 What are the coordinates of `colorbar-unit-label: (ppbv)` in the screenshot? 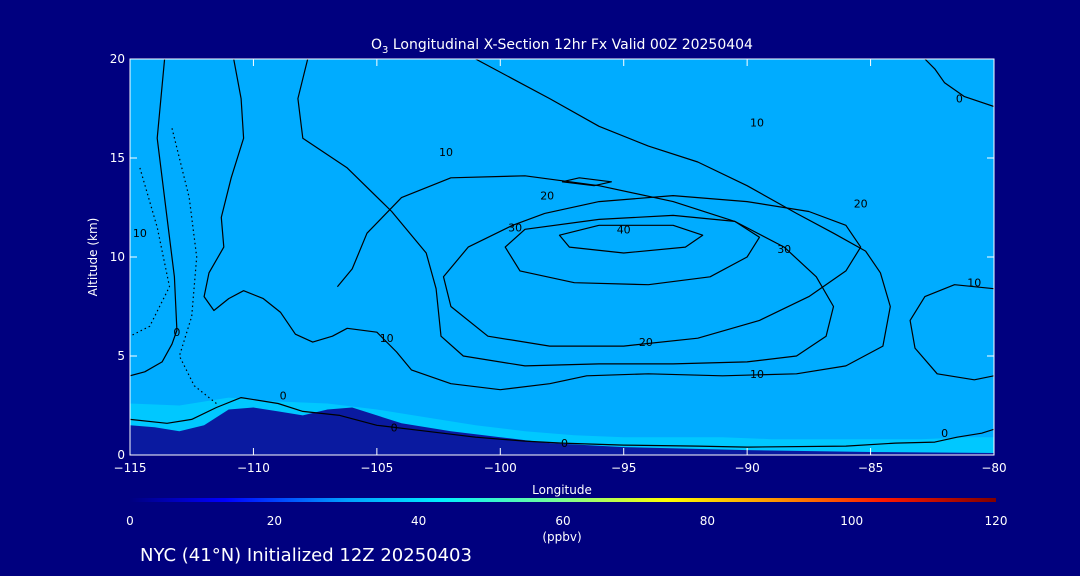 It's located at (561, 537).